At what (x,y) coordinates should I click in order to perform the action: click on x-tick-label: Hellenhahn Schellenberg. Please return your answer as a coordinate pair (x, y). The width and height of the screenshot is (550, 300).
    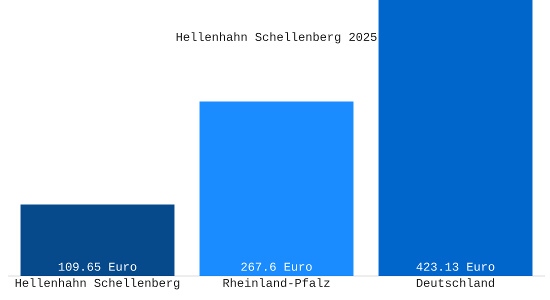
    Looking at the image, I should click on (98, 284).